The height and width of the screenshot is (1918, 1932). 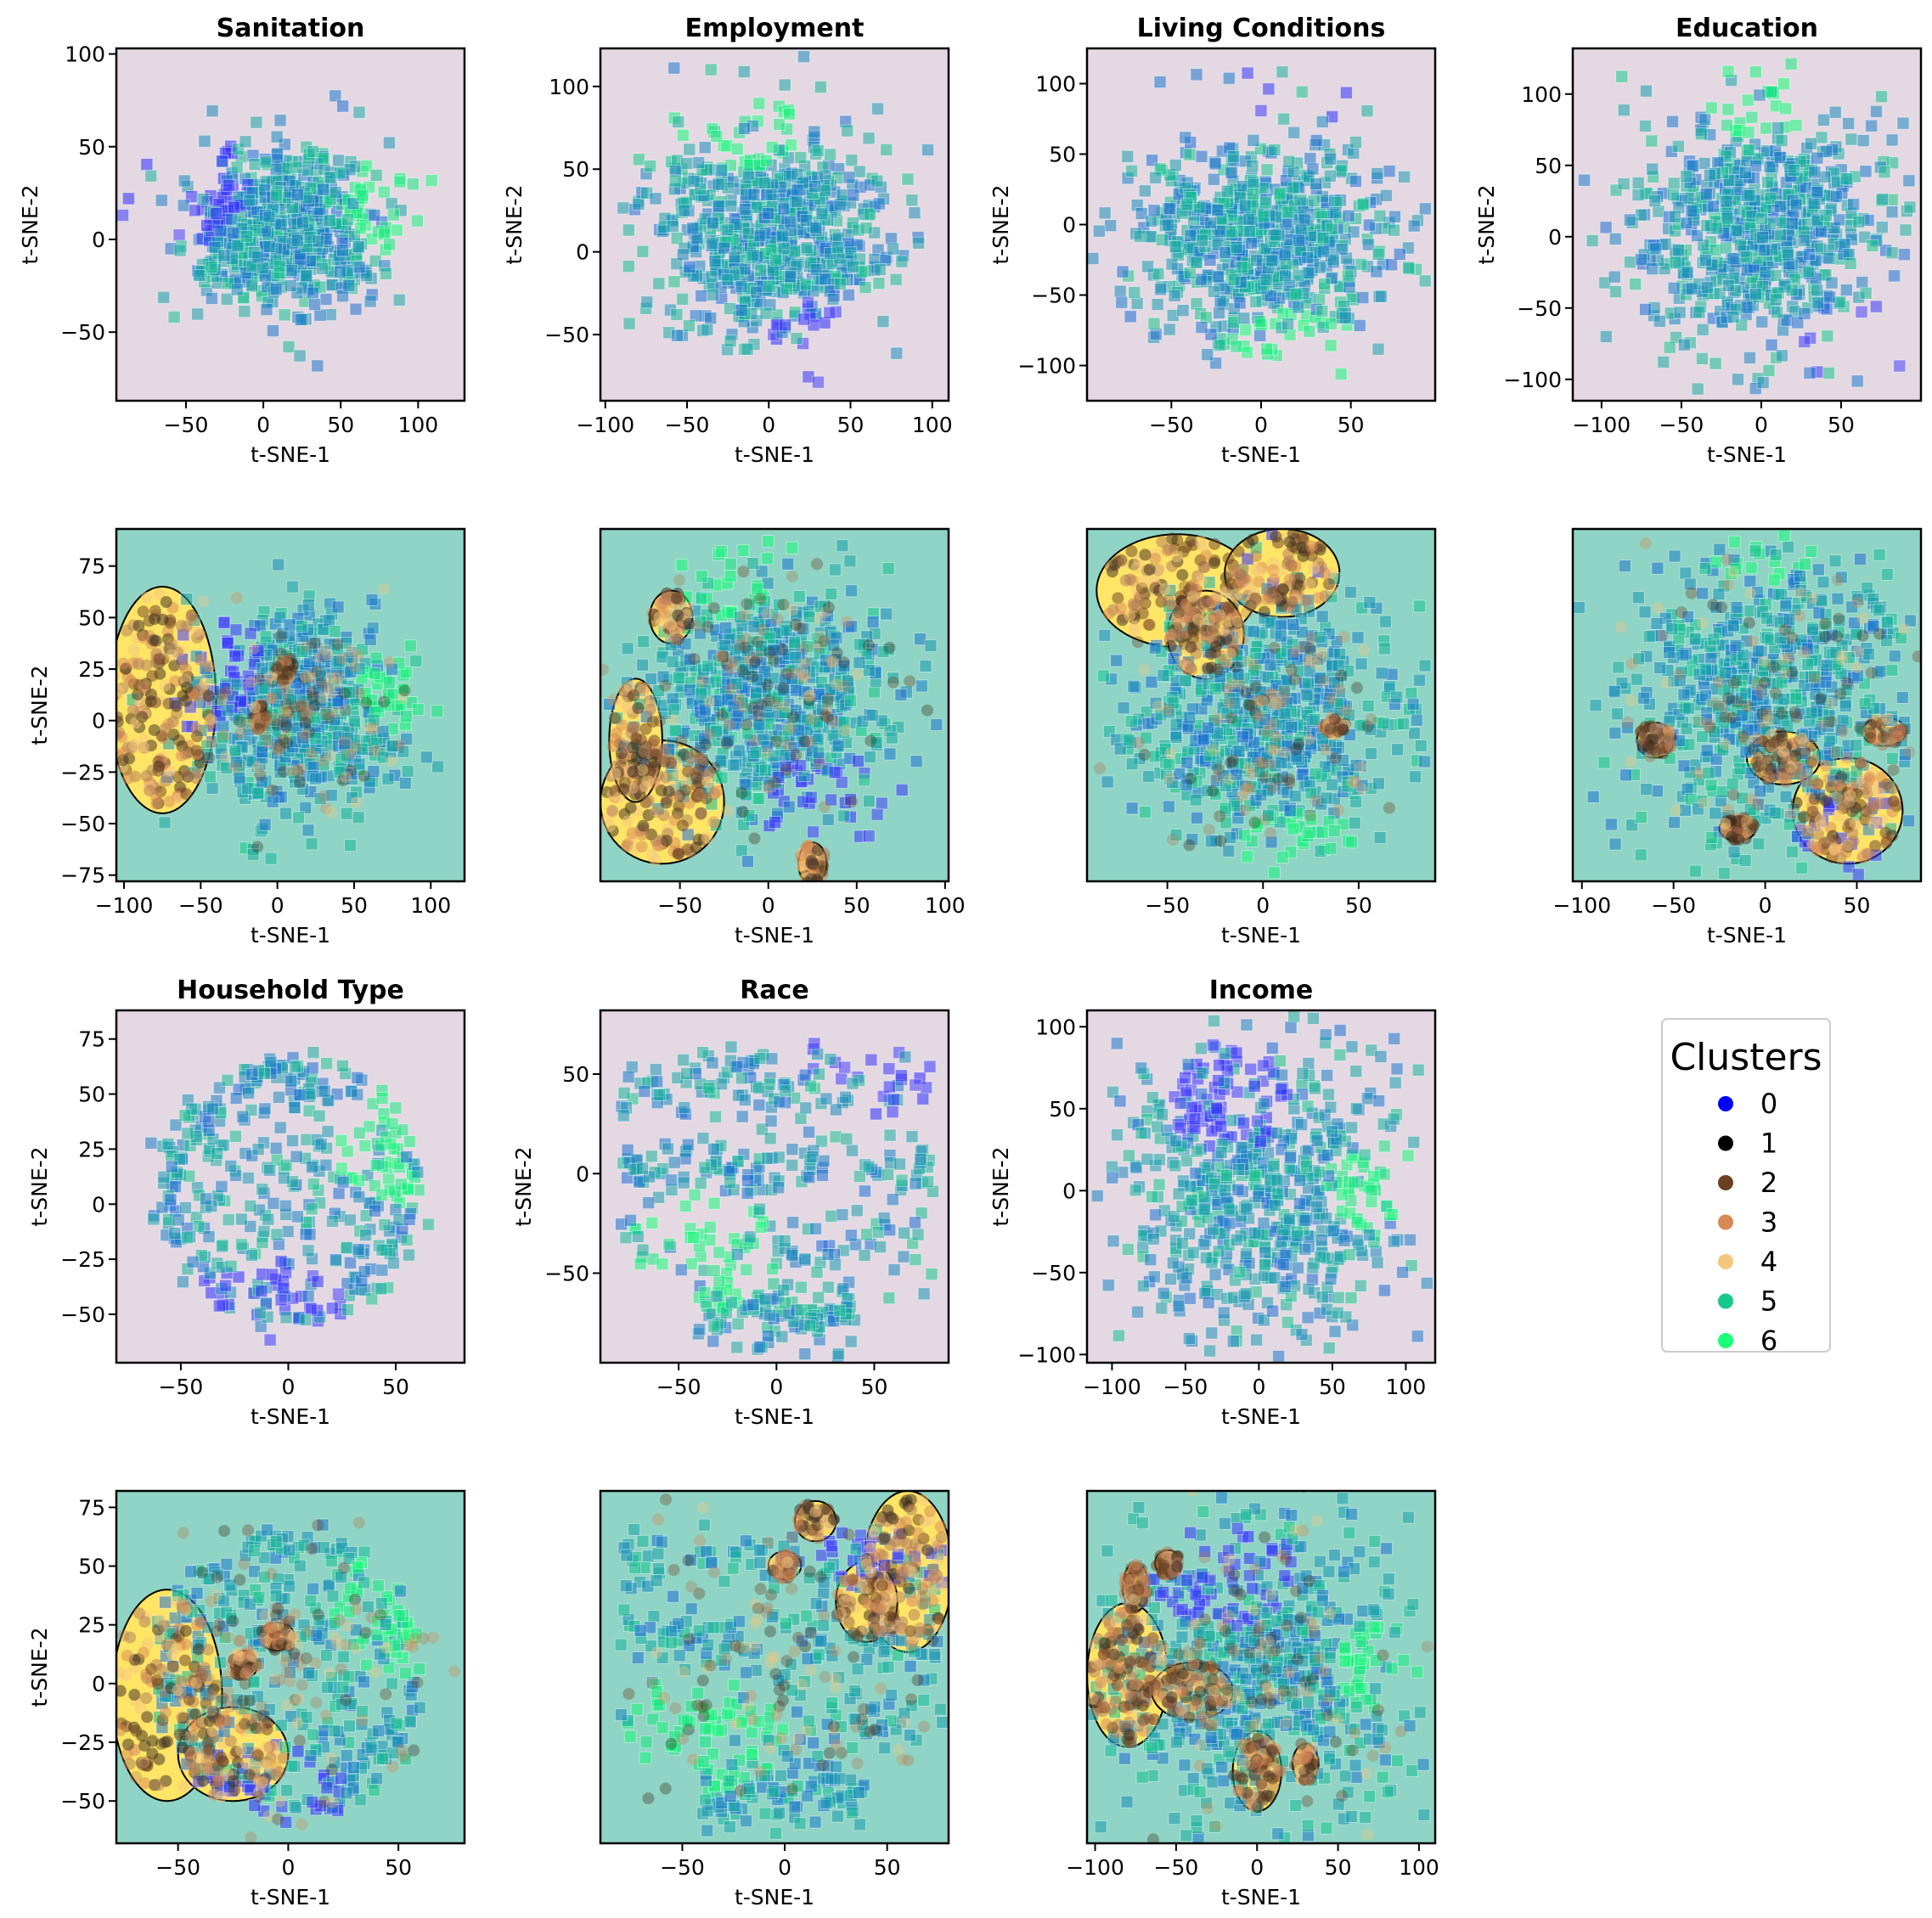 I want to click on y-tick-label: 50, so click(x=91, y=617).